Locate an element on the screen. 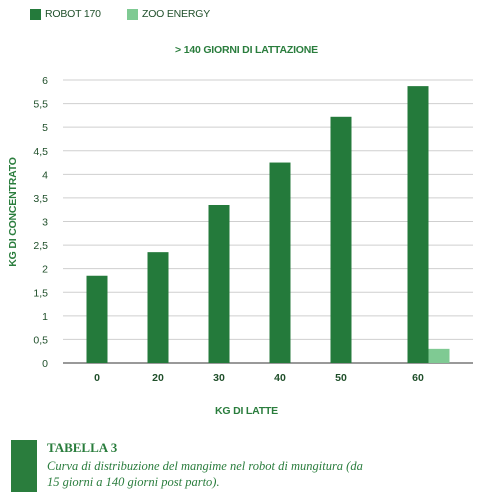 This screenshot has width=493, height=503. y-tick-label: 5,5 is located at coordinates (40, 105).